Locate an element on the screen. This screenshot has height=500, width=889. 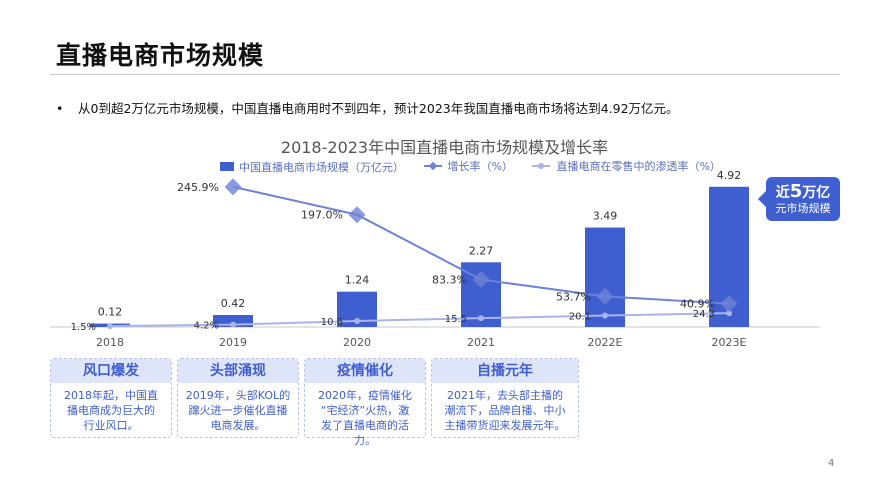
legend-growth-swatch is located at coordinates (432, 166).